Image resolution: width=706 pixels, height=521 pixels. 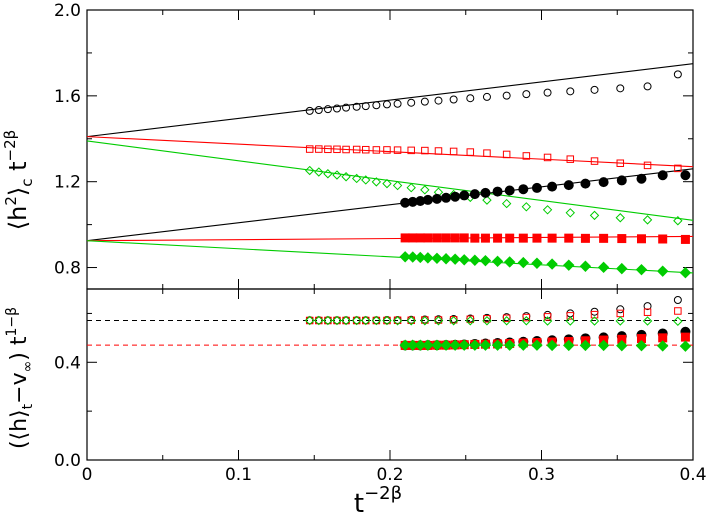 I want to click on series-filled-square, so click(x=545, y=238).